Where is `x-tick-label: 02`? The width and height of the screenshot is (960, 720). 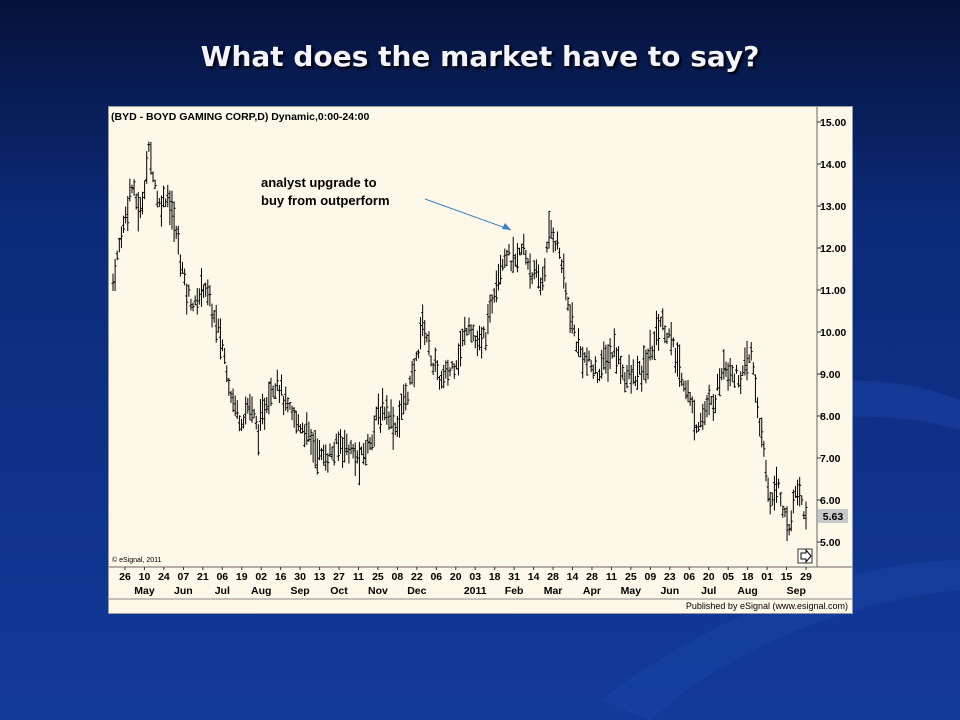
x-tick-label: 02 is located at coordinates (261, 577).